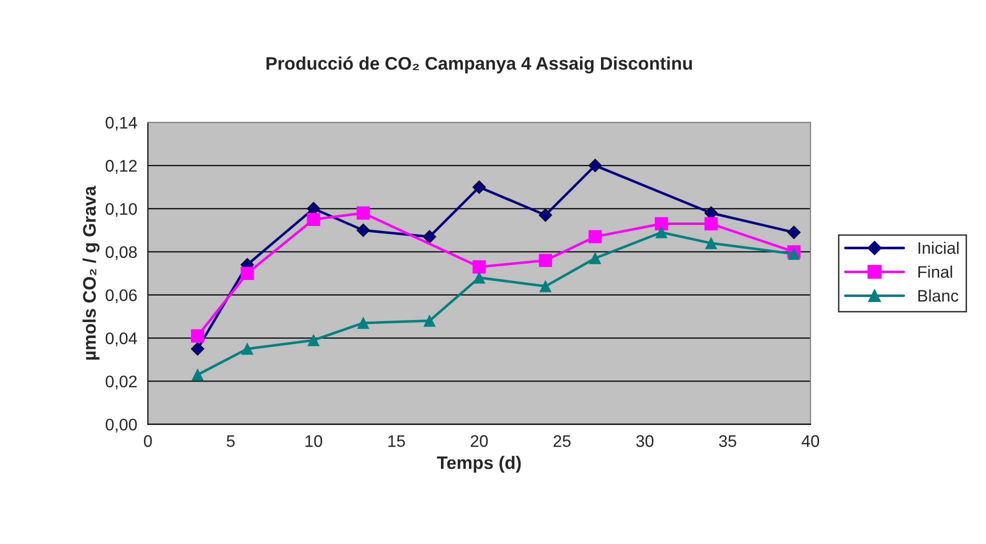  I want to click on x-tick-label: 30, so click(645, 441).